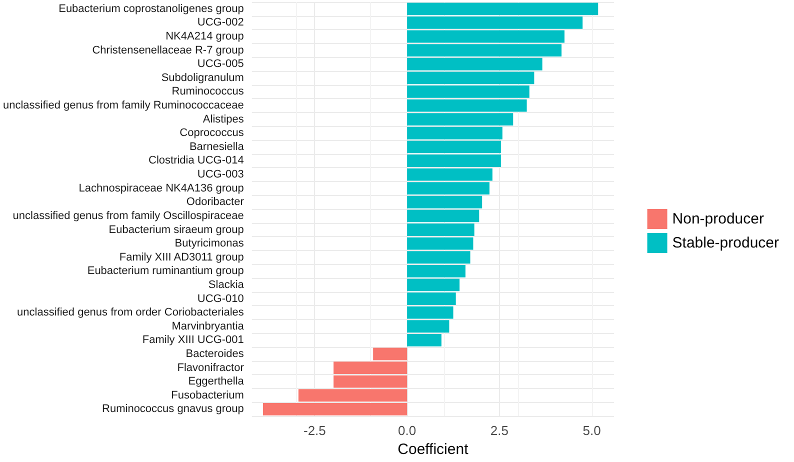 The width and height of the screenshot is (794, 462). What do you see at coordinates (208, 92) in the screenshot?
I see `y-tick-label: Ruminococcus` at bounding box center [208, 92].